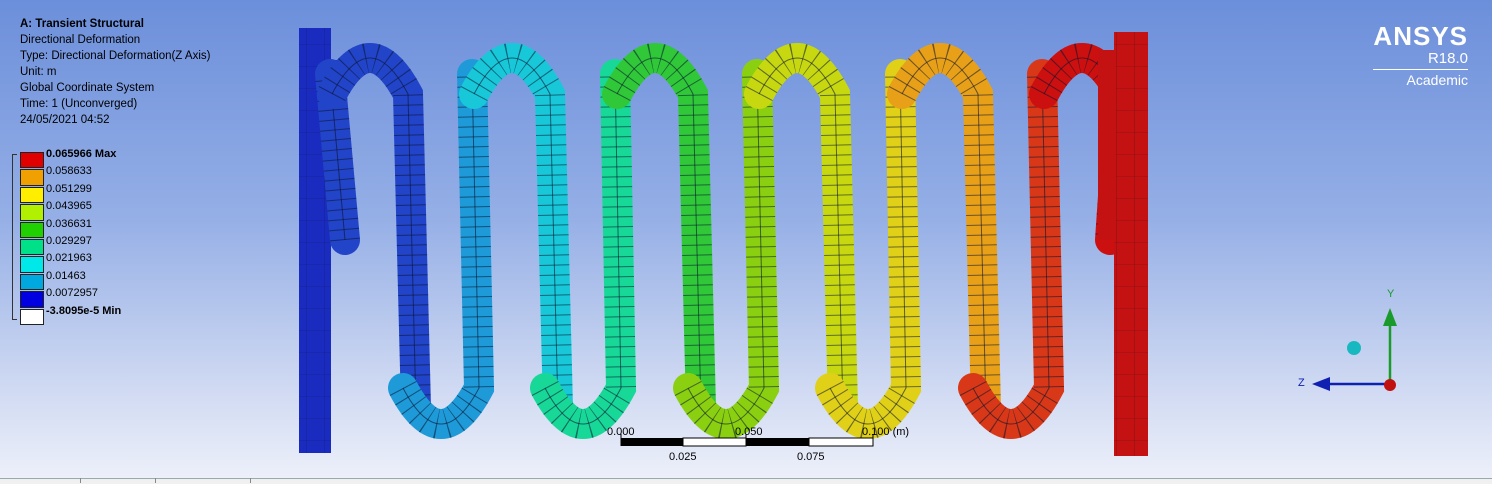 The image size is (1492, 484). What do you see at coordinates (749, 432) in the screenshot?
I see `scale-label: 0.050` at bounding box center [749, 432].